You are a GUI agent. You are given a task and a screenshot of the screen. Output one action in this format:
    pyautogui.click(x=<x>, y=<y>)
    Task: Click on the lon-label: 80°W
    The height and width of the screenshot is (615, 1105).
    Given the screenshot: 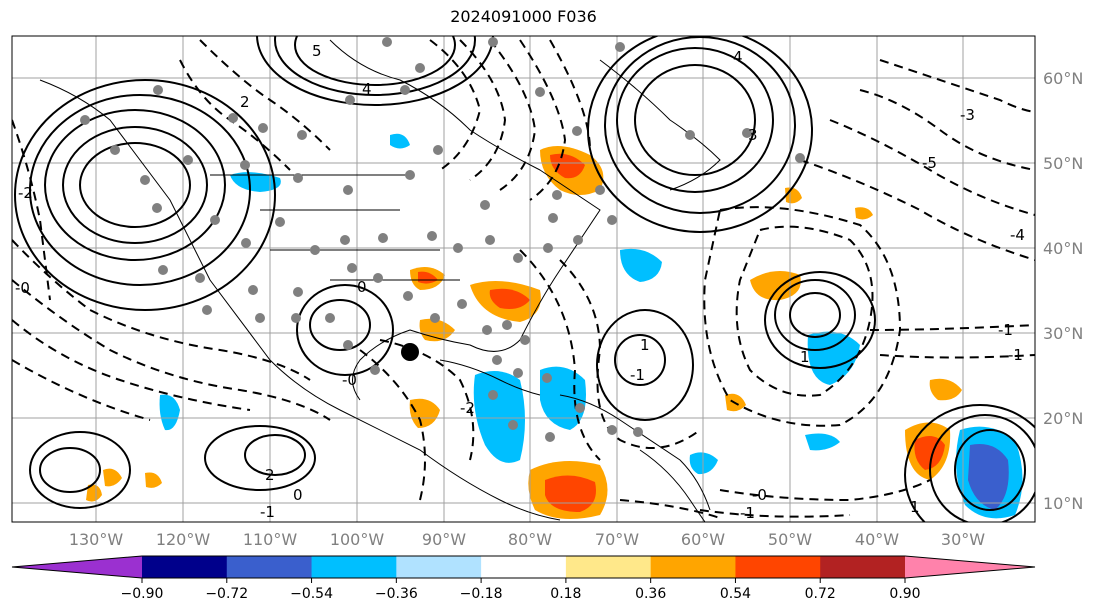 What is the action you would take?
    pyautogui.click(x=530, y=539)
    